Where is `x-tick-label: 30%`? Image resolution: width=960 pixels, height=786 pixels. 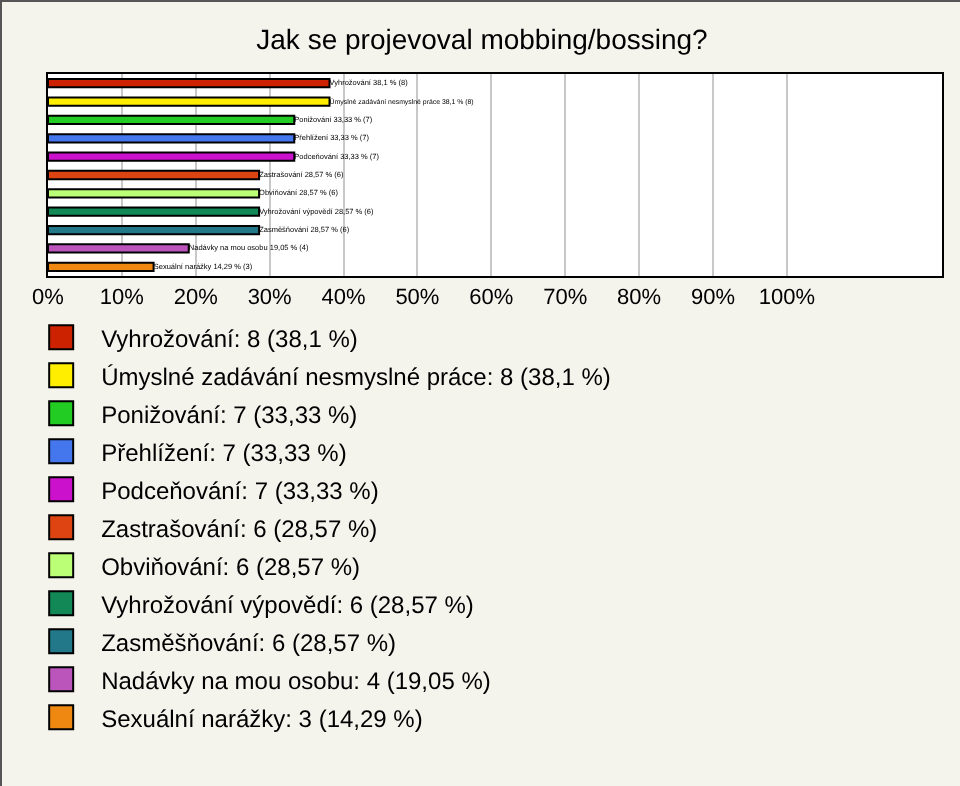
x-tick-label: 30% is located at coordinates (270, 298).